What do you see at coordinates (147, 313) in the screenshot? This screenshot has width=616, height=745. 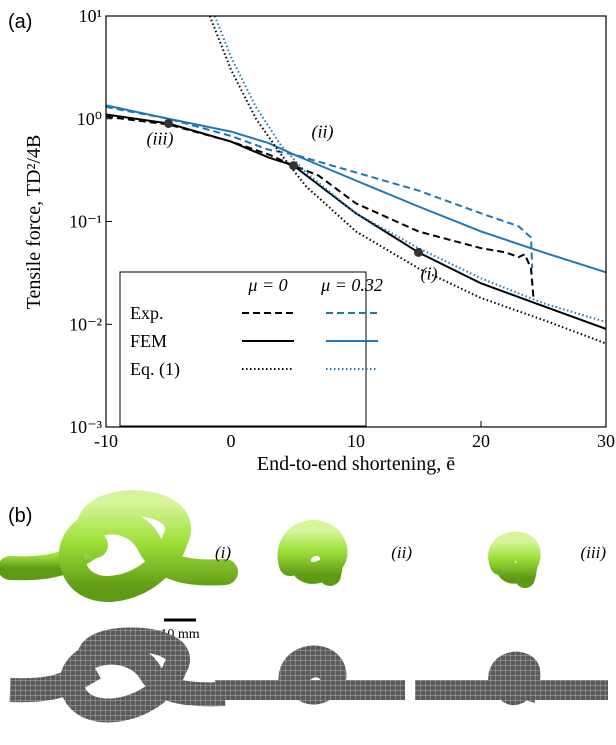 I see `legend-row-label: Exp.` at bounding box center [147, 313].